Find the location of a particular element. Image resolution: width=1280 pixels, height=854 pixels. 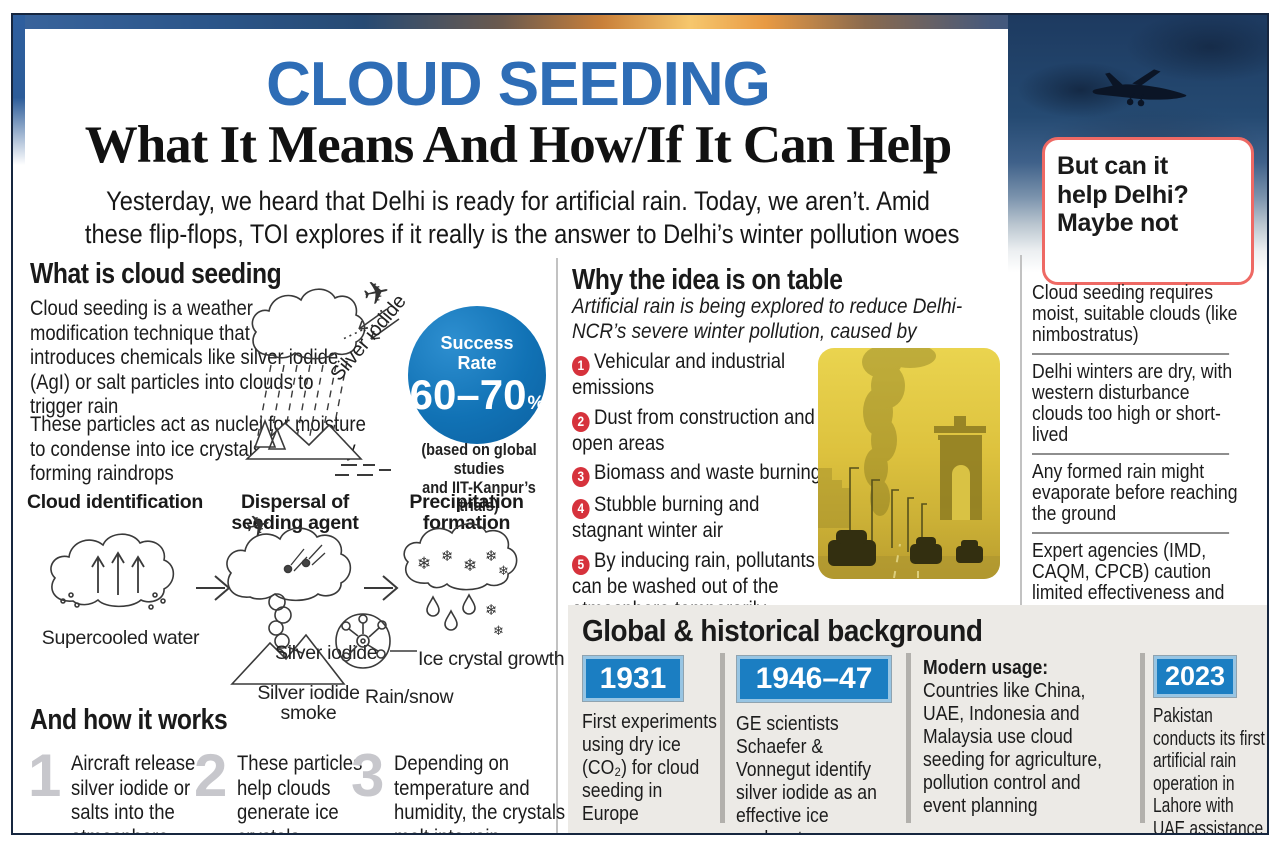

why-point: 3 Biomass and waste burning is located at coordinates (702, 474).